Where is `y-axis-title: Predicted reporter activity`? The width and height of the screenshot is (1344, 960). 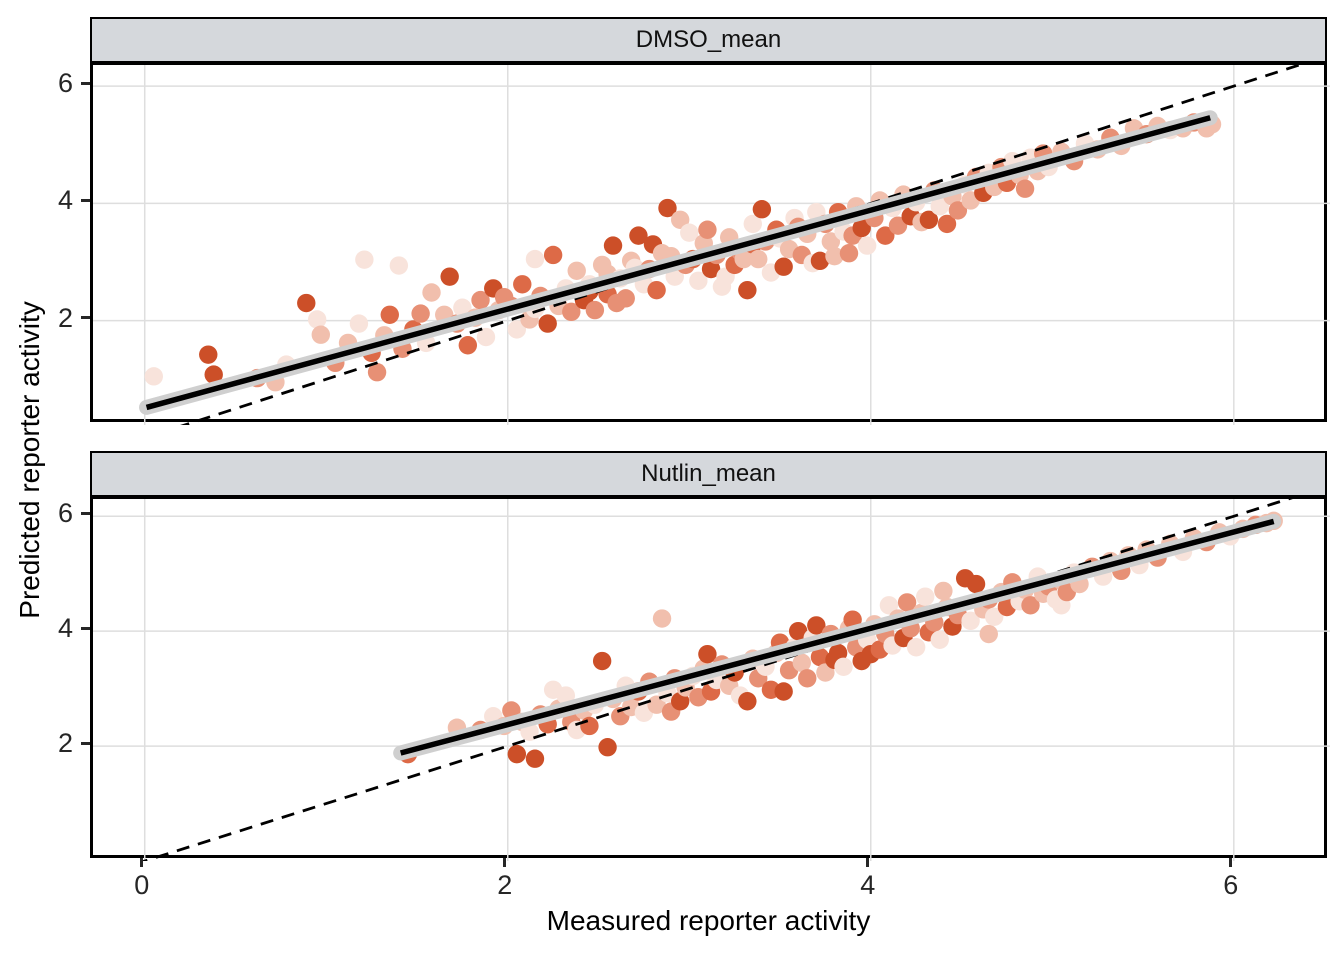 y-axis-title: Predicted reporter activity is located at coordinates (29, 460).